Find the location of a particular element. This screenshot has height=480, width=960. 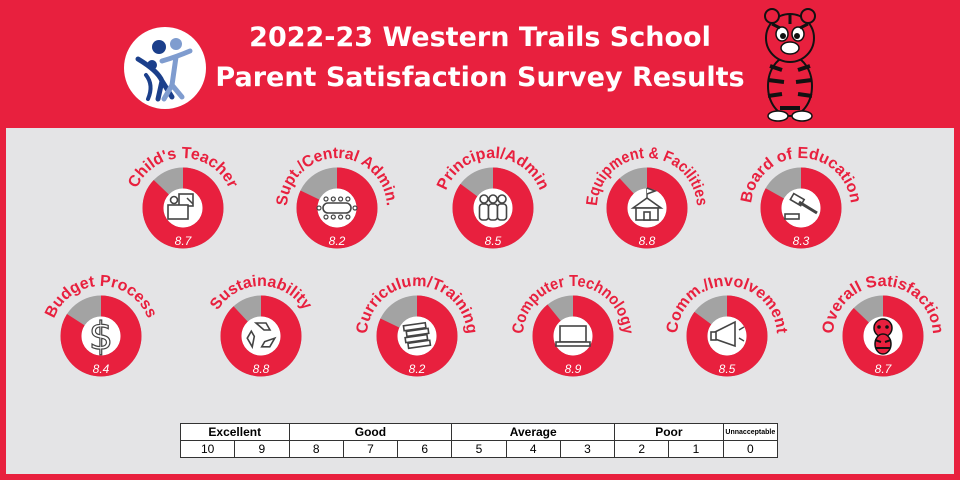

donut-svg: Supt./Central Admin. is located at coordinates (337, 197).